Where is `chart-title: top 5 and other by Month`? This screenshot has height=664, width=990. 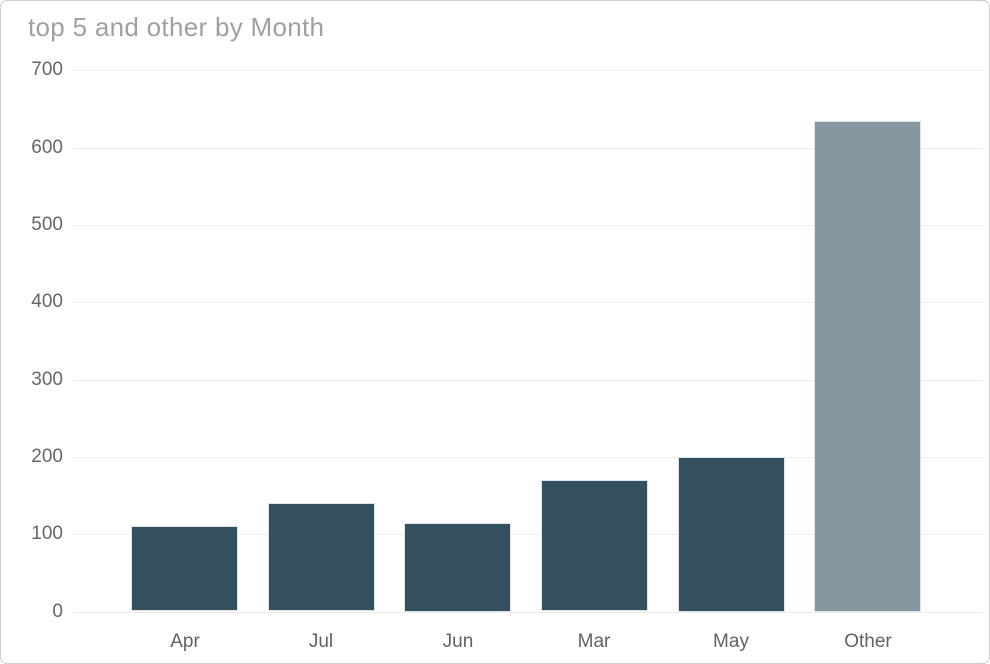
chart-title: top 5 and other by Month is located at coordinates (176, 27).